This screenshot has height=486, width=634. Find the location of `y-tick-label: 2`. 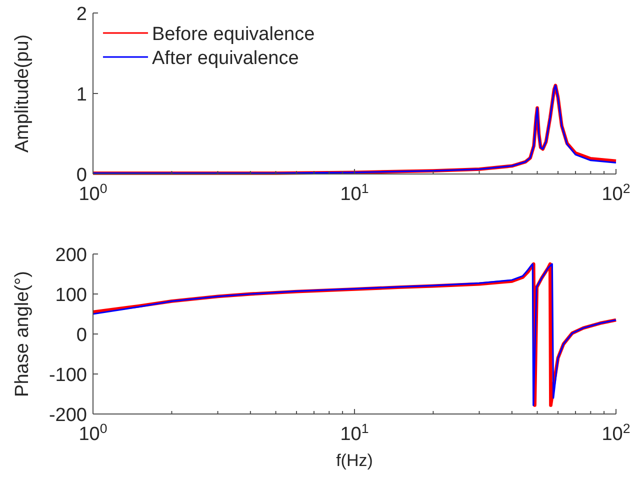

y-tick-label: 2 is located at coordinates (81, 14).